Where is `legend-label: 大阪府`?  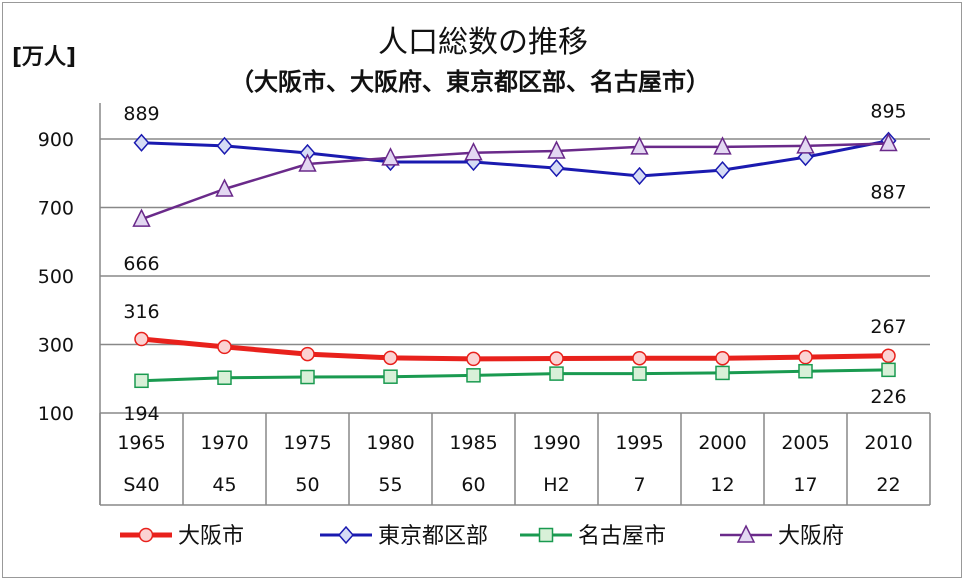
legend-label: 大阪府 is located at coordinates (811, 536).